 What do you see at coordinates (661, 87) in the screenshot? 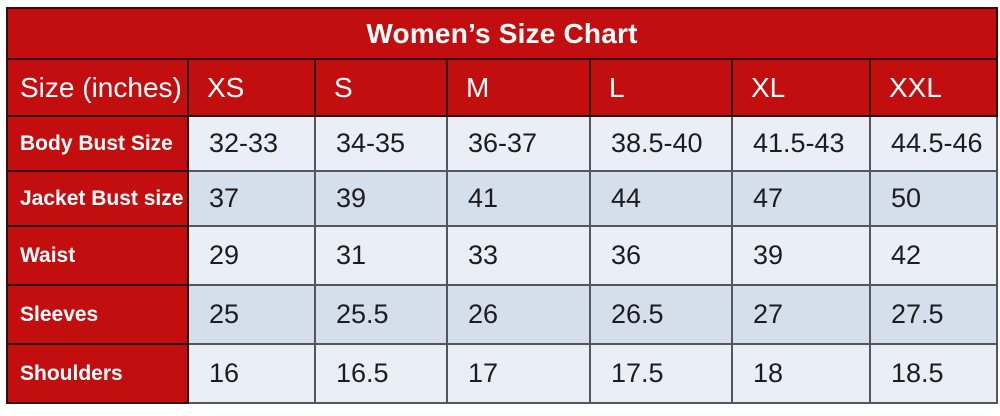
I see `column-header-l: L` at bounding box center [661, 87].